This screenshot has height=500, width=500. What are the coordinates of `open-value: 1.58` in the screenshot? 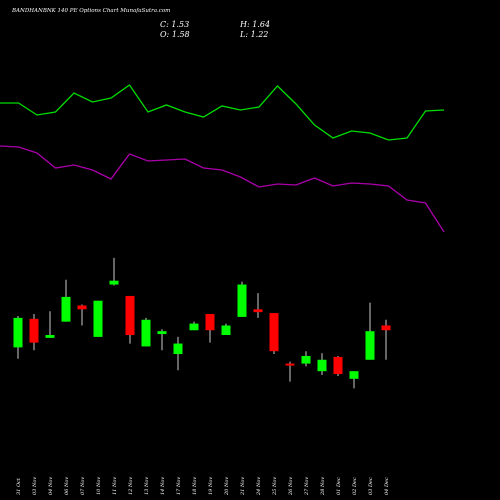 It's located at (180, 34).